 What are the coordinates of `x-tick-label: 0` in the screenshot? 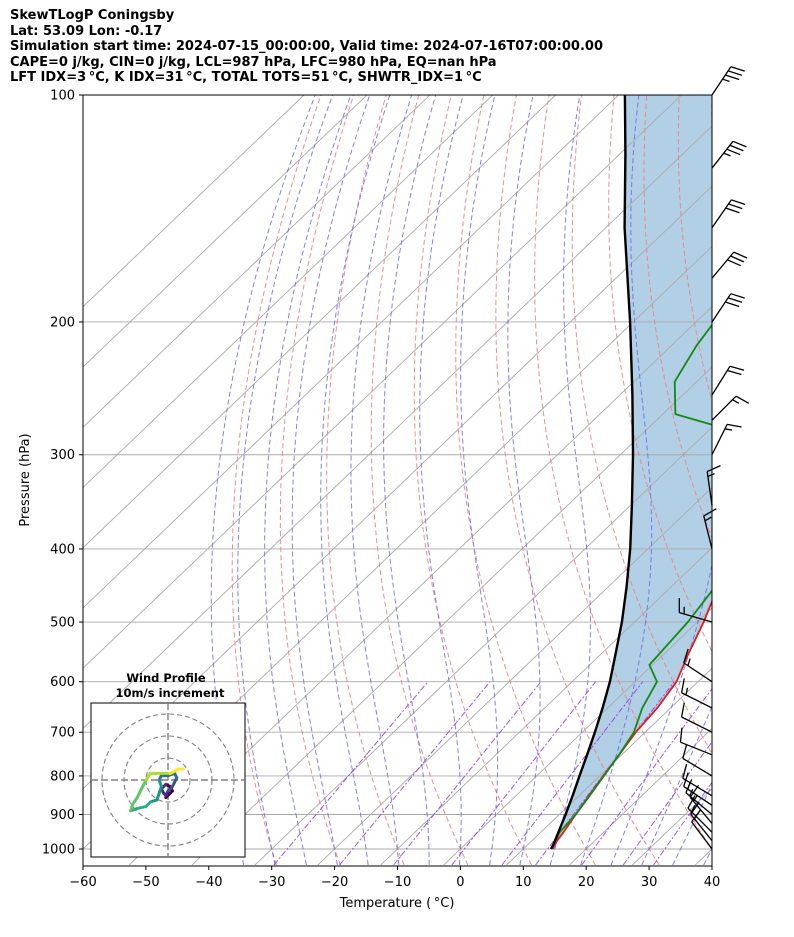 It's located at (460, 882).